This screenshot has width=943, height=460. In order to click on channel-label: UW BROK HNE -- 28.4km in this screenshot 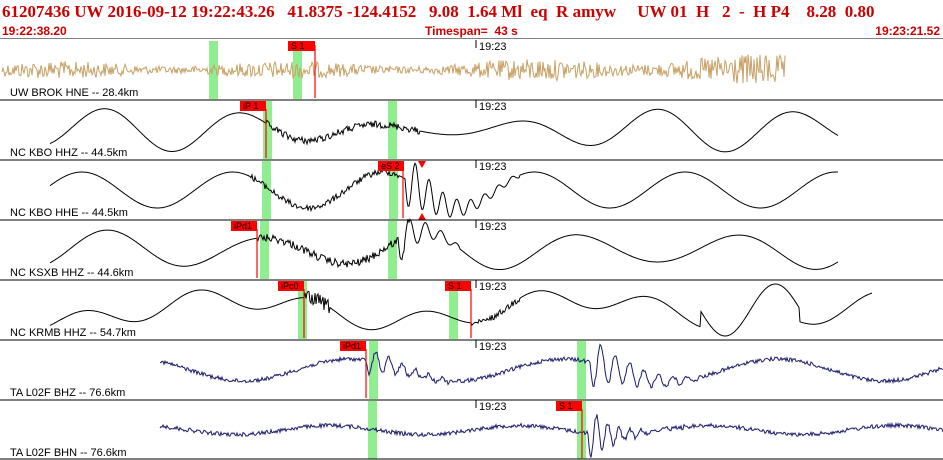, I will do `click(74, 93)`.